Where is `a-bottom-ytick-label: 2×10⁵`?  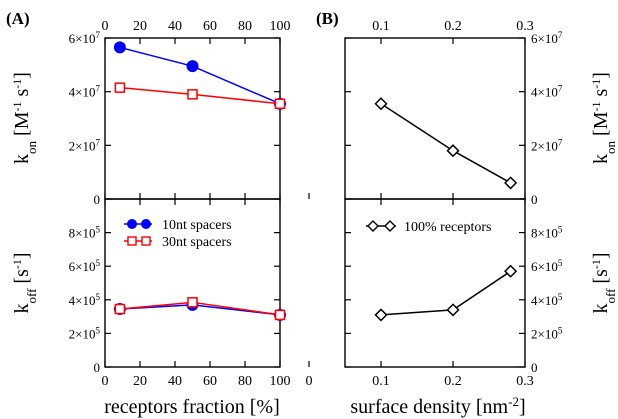 a-bottom-ytick-label: 2×10⁵ is located at coordinates (85, 333).